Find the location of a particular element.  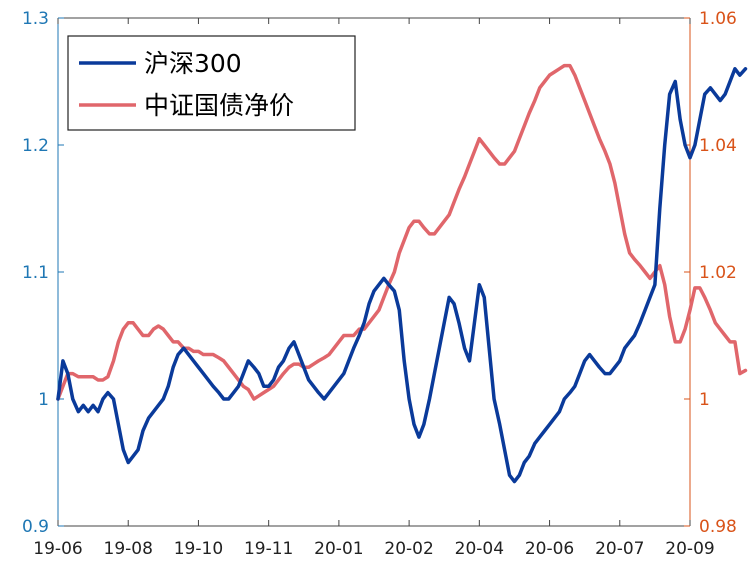

y-left-tick-label: 1.1 is located at coordinates (35, 273).